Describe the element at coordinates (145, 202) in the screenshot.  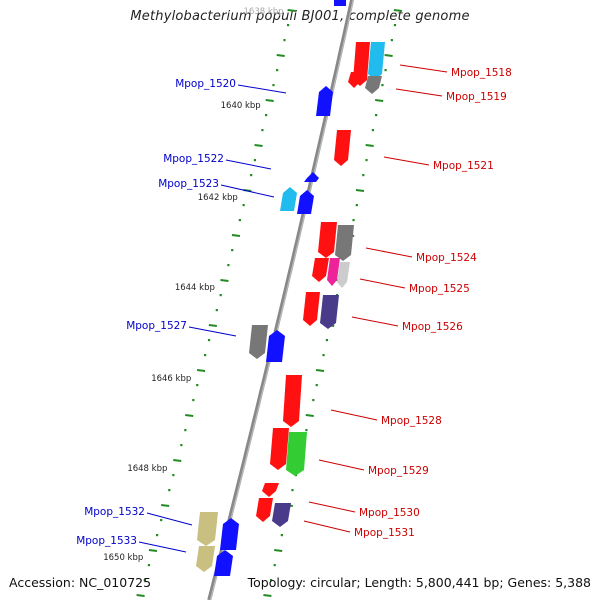
I see `gene-1523b-arrow-shade` at that location.